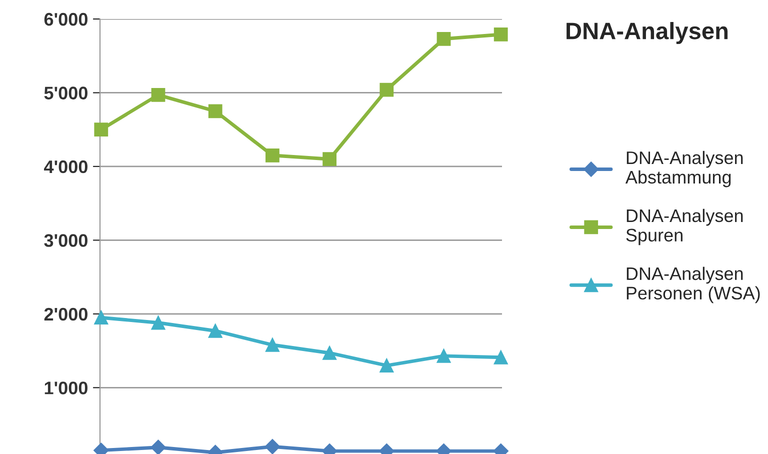 Image resolution: width=768 pixels, height=454 pixels. I want to click on y-tick-label: 3'000, so click(66, 240).